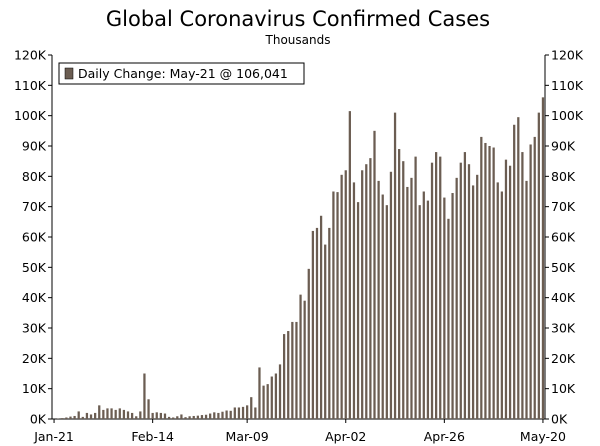 This screenshot has width=600, height=446. What do you see at coordinates (298, 19) in the screenshot?
I see `chart-title: Global Coronavirus Confirmed Cases` at bounding box center [298, 19].